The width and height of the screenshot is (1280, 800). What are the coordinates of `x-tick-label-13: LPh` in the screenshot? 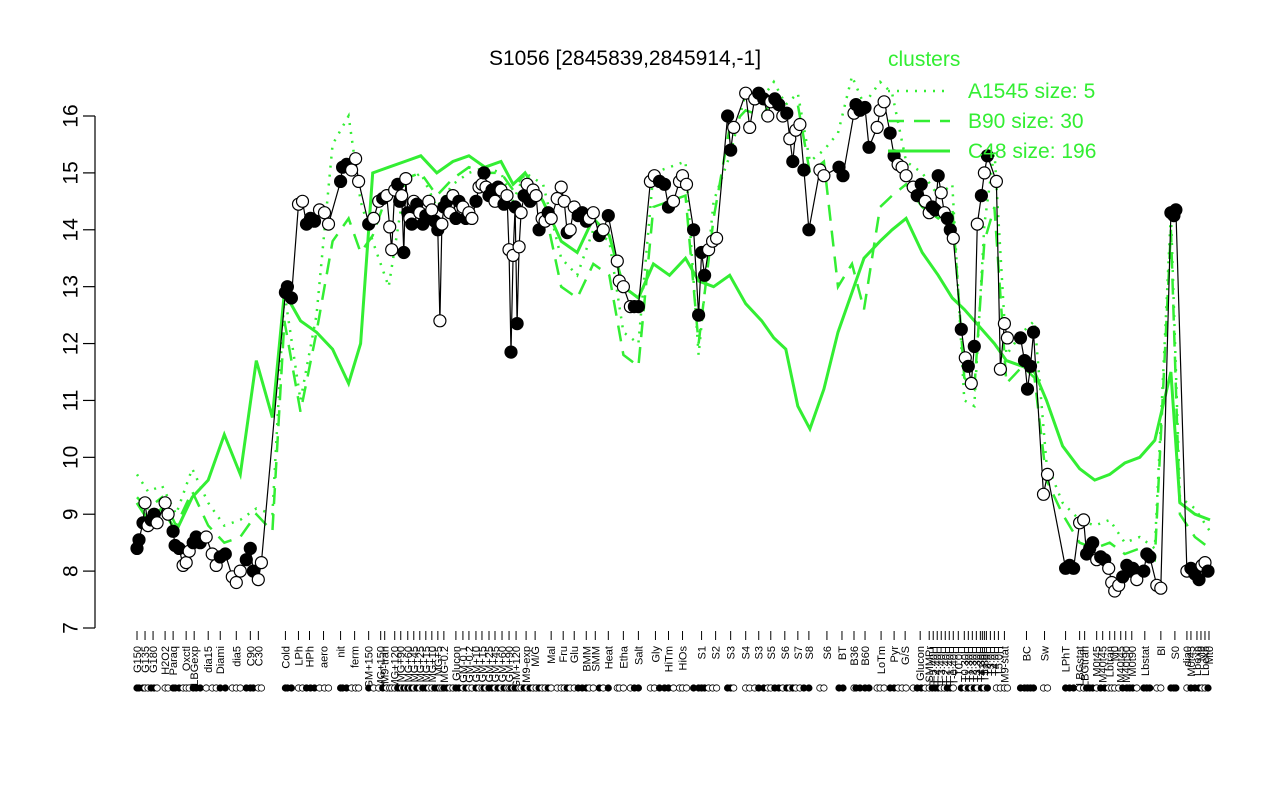 It's located at (299, 656).